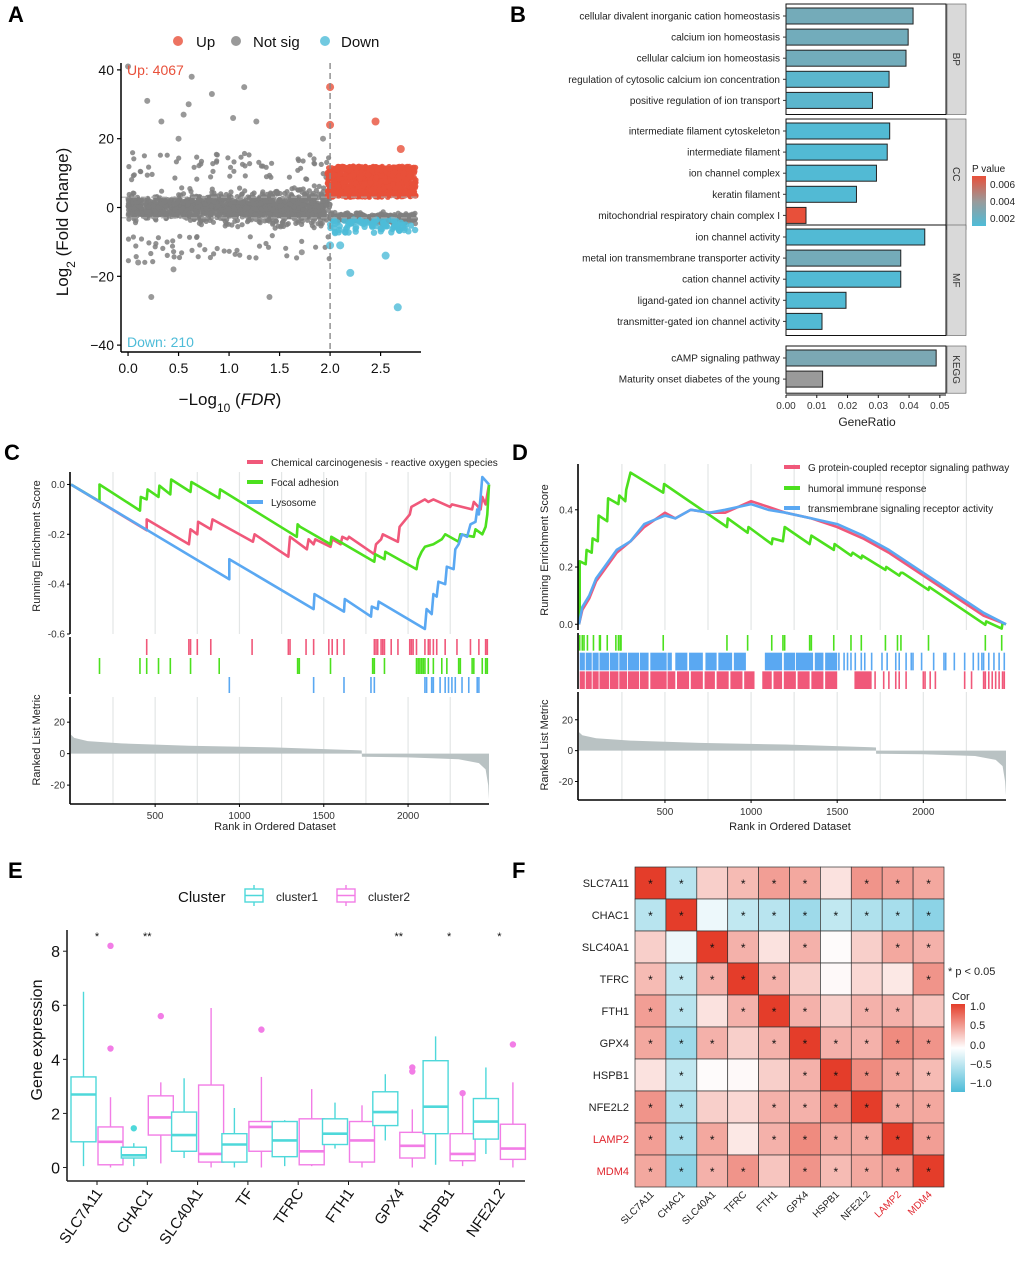  What do you see at coordinates (346, 895) in the screenshot?
I see `e-legend-key-cluster2` at bounding box center [346, 895].